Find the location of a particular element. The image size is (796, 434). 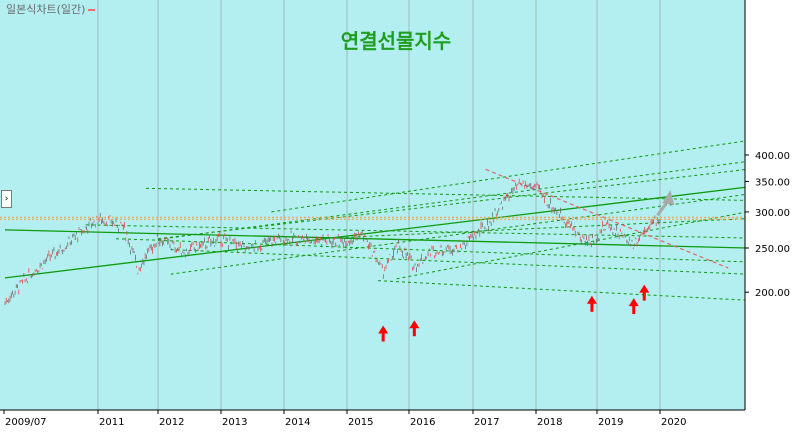

projection-arrow is located at coordinates (665, 203).